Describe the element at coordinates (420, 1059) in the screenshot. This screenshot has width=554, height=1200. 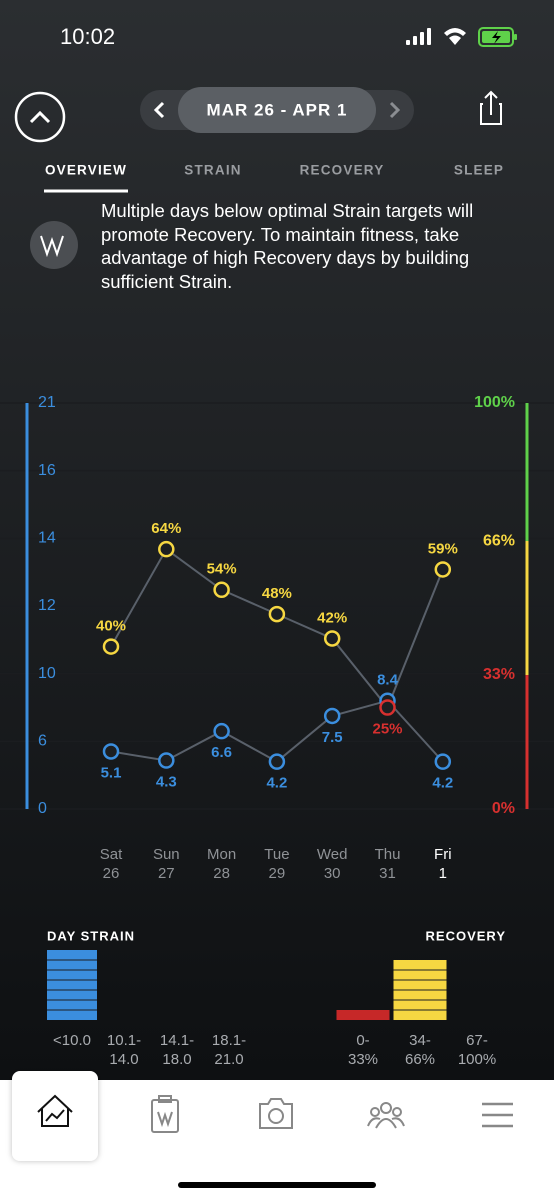
I see `bin-label: 66%` at that location.